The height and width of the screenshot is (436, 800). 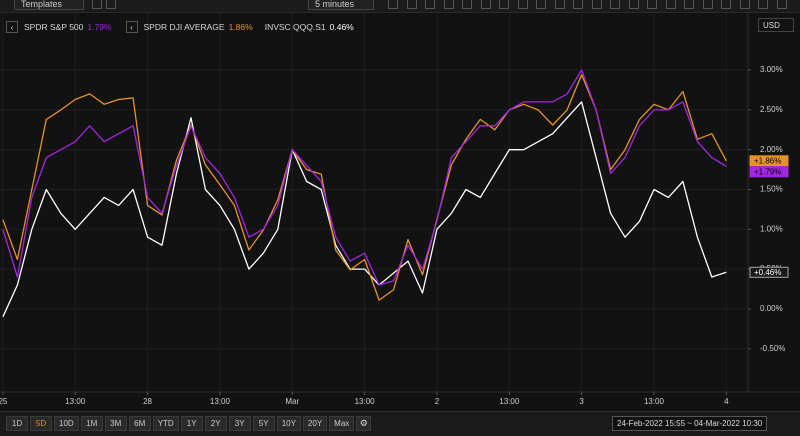 What do you see at coordinates (239, 423) in the screenshot?
I see `range-button: 3Y` at bounding box center [239, 423].